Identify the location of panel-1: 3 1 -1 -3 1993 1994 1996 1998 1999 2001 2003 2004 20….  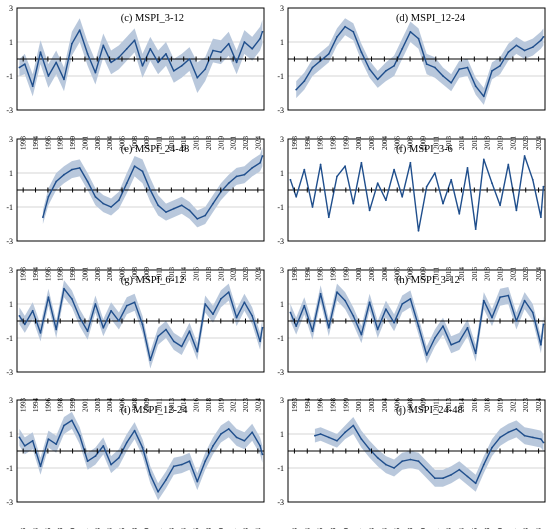
(411, 77).